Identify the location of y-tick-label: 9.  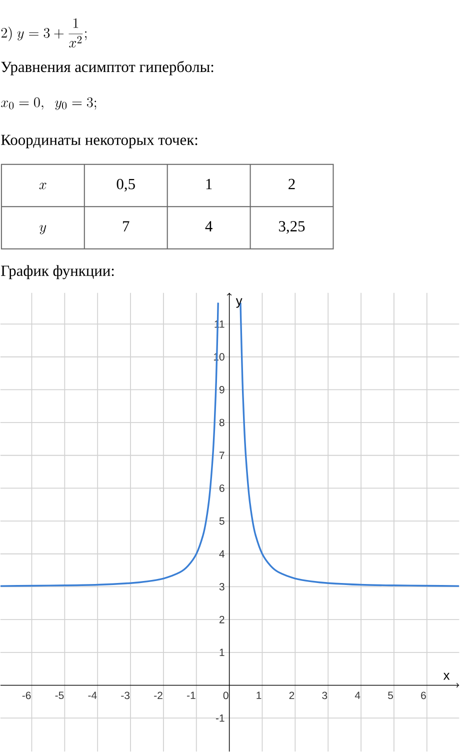
(222, 390).